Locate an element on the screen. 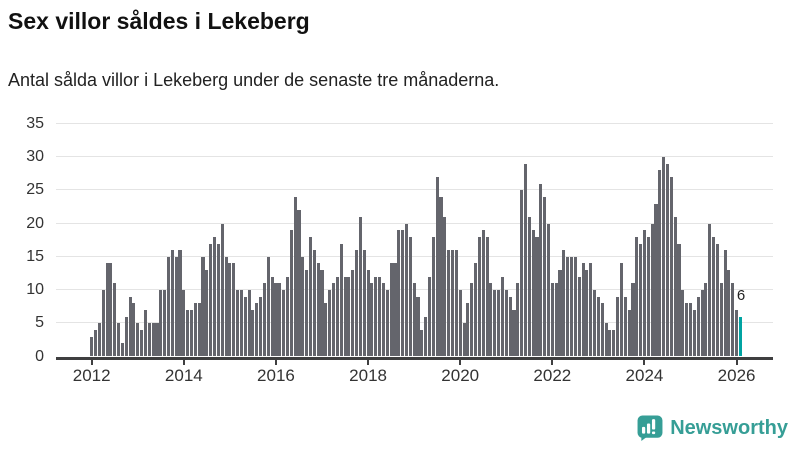 The image size is (800, 450). x-axis-label-2020: 2020 is located at coordinates (460, 375).